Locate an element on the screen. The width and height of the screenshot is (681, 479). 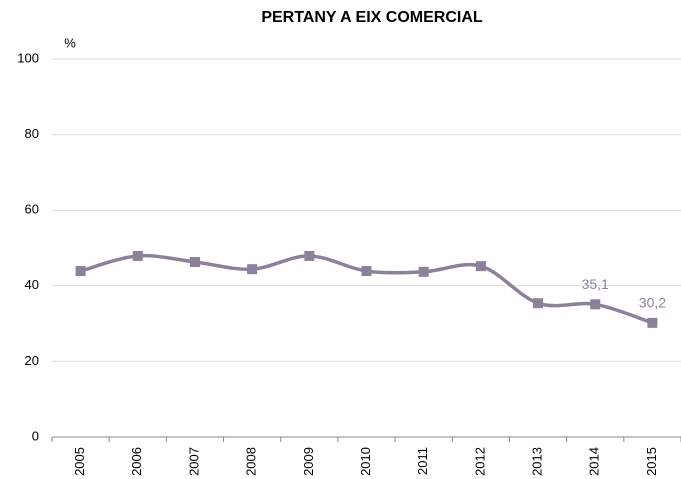
y-tick-label: 40 is located at coordinates (32, 284).